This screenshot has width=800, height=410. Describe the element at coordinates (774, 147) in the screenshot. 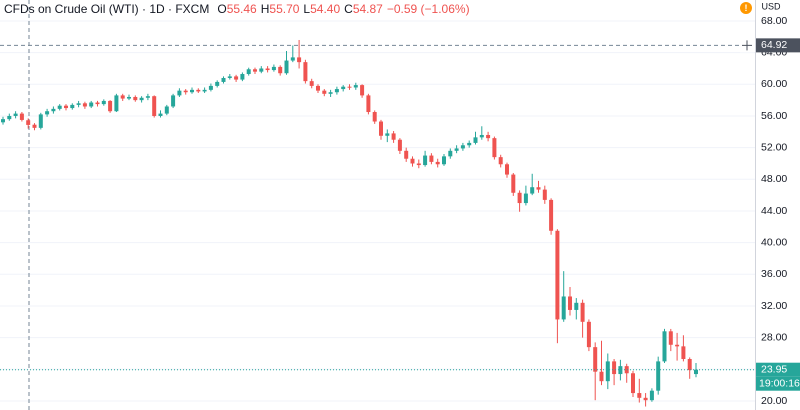

I see `y-tick-label: 52.00` at that location.